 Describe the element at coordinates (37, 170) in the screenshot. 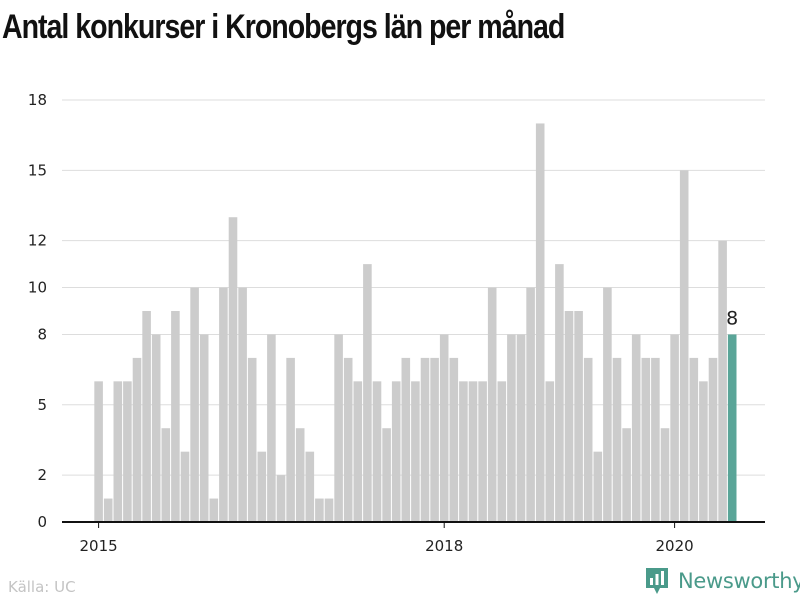

I see `y-tick-label: 15` at that location.